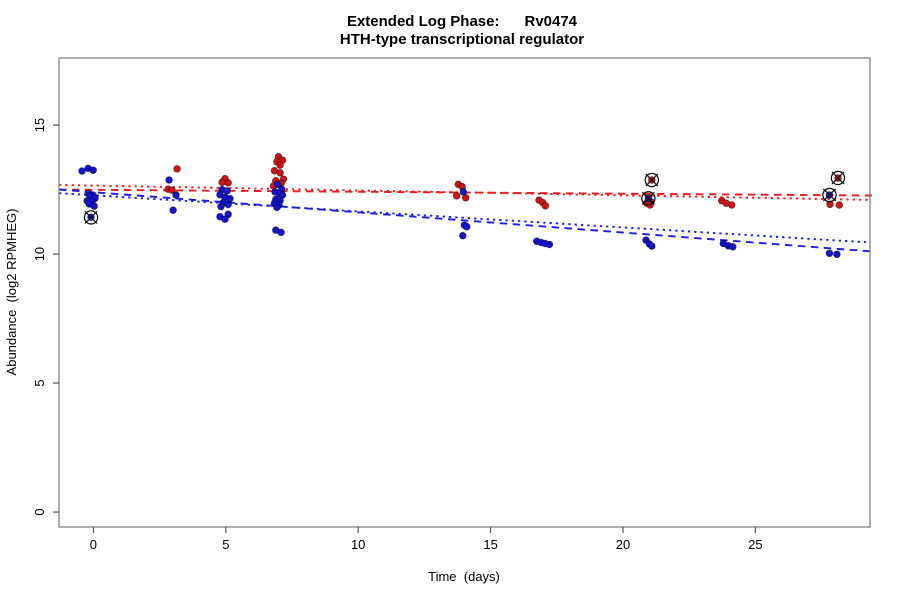 This screenshot has height=600, width=900. Describe the element at coordinates (755, 544) in the screenshot. I see `x-tick-label: 25` at that location.